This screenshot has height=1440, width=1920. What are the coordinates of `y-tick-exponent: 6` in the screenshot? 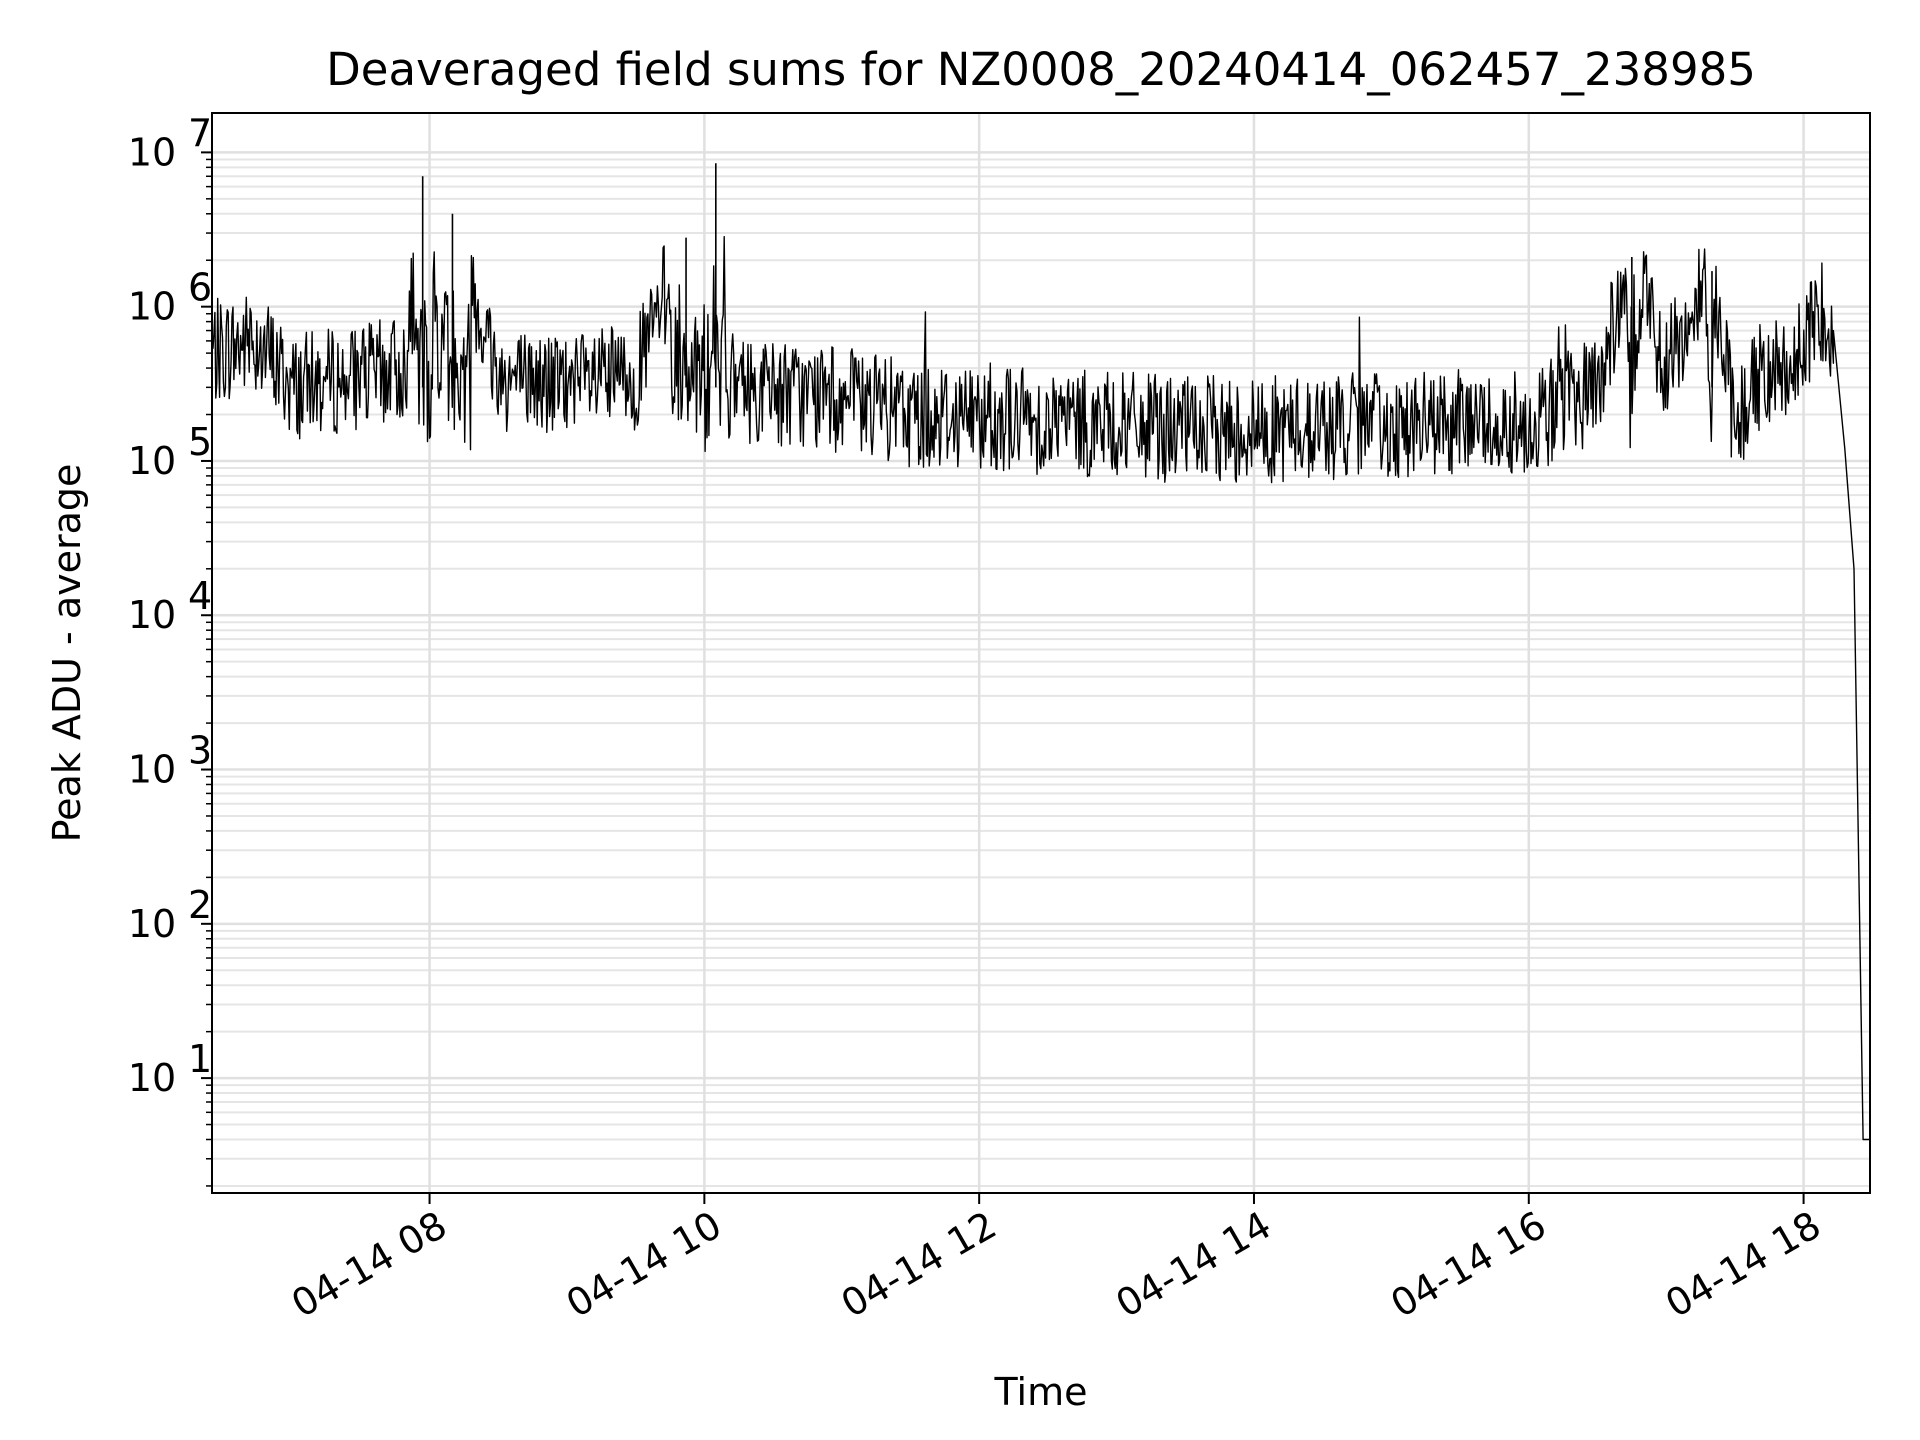 It's located at (200, 288).